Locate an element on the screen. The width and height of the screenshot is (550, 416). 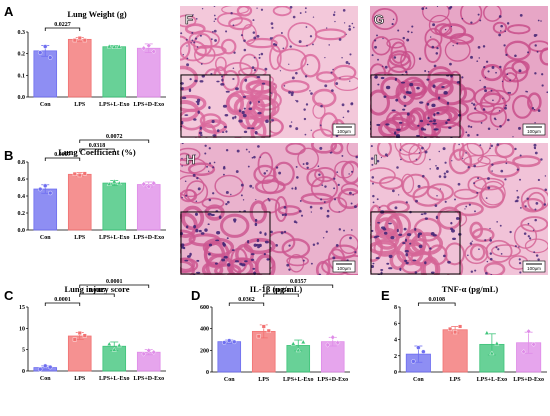
y-tick-label: 2 is located at coordinates (395, 357).